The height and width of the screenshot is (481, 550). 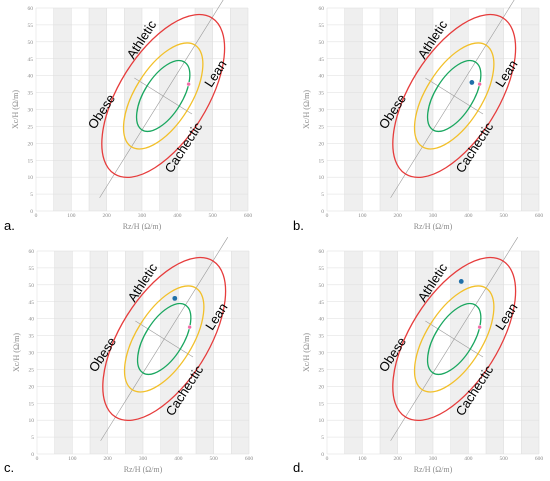 What do you see at coordinates (9, 225) in the screenshot?
I see `panel-label: a.` at bounding box center [9, 225].